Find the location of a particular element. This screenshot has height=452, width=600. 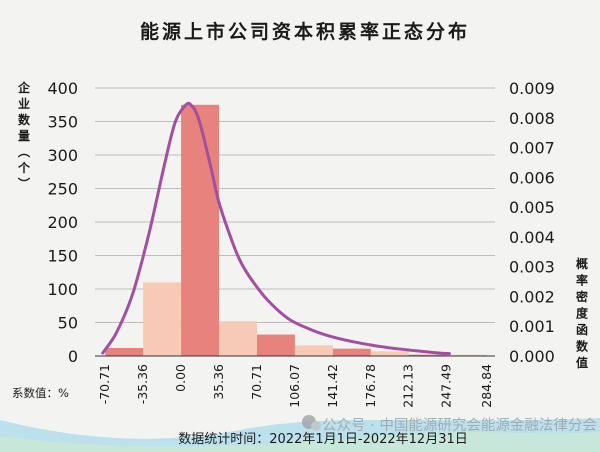

source-note: 数据统计时间：2022年1月1日-2022年12月31日 is located at coordinates (323, 439).